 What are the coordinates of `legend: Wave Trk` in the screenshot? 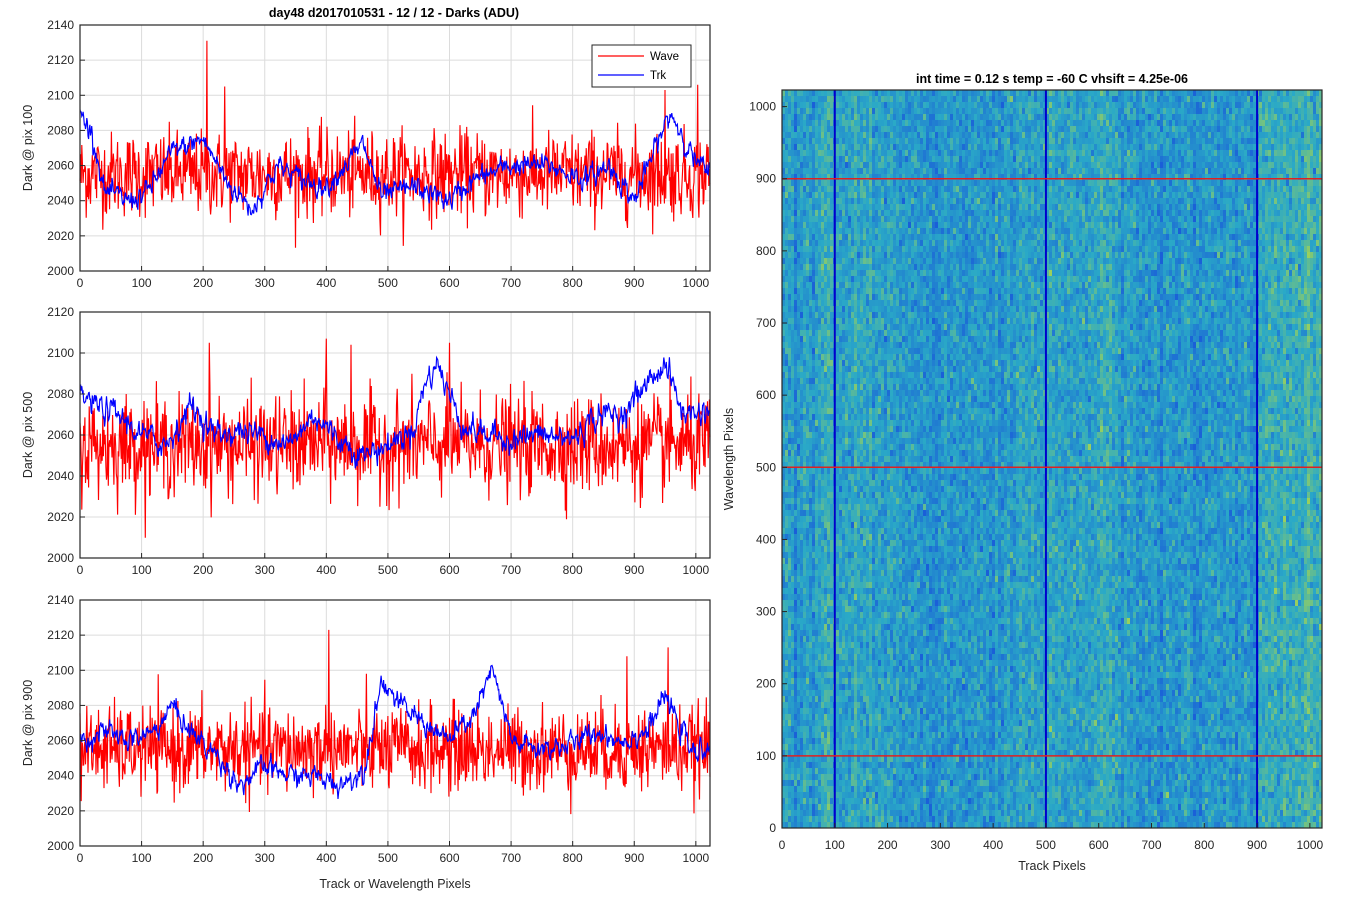 It's located at (641, 66).